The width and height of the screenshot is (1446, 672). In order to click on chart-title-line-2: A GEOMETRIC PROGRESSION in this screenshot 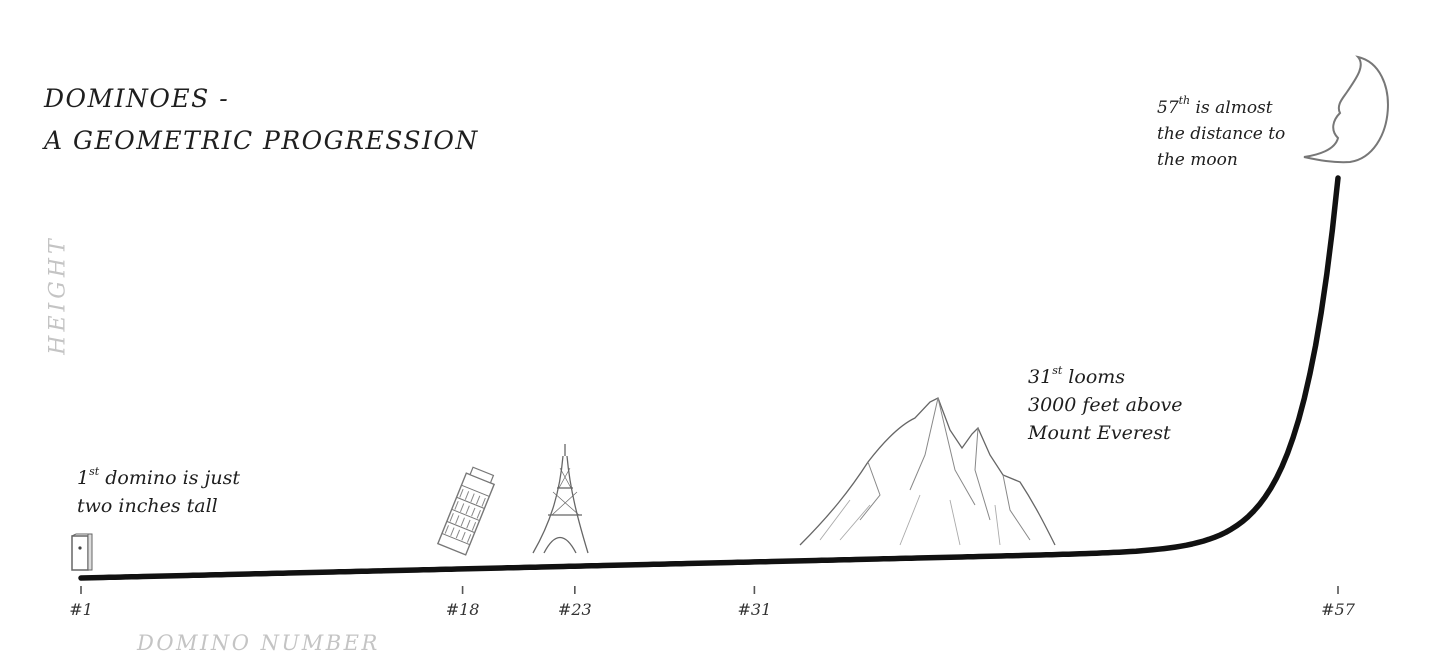, I will do `click(261, 140)`.